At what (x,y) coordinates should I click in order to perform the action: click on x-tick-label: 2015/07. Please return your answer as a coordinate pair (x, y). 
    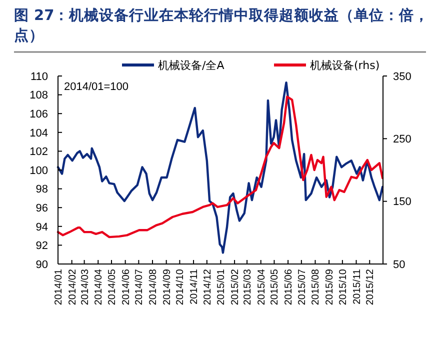
    Looking at the image, I should click on (302, 287).